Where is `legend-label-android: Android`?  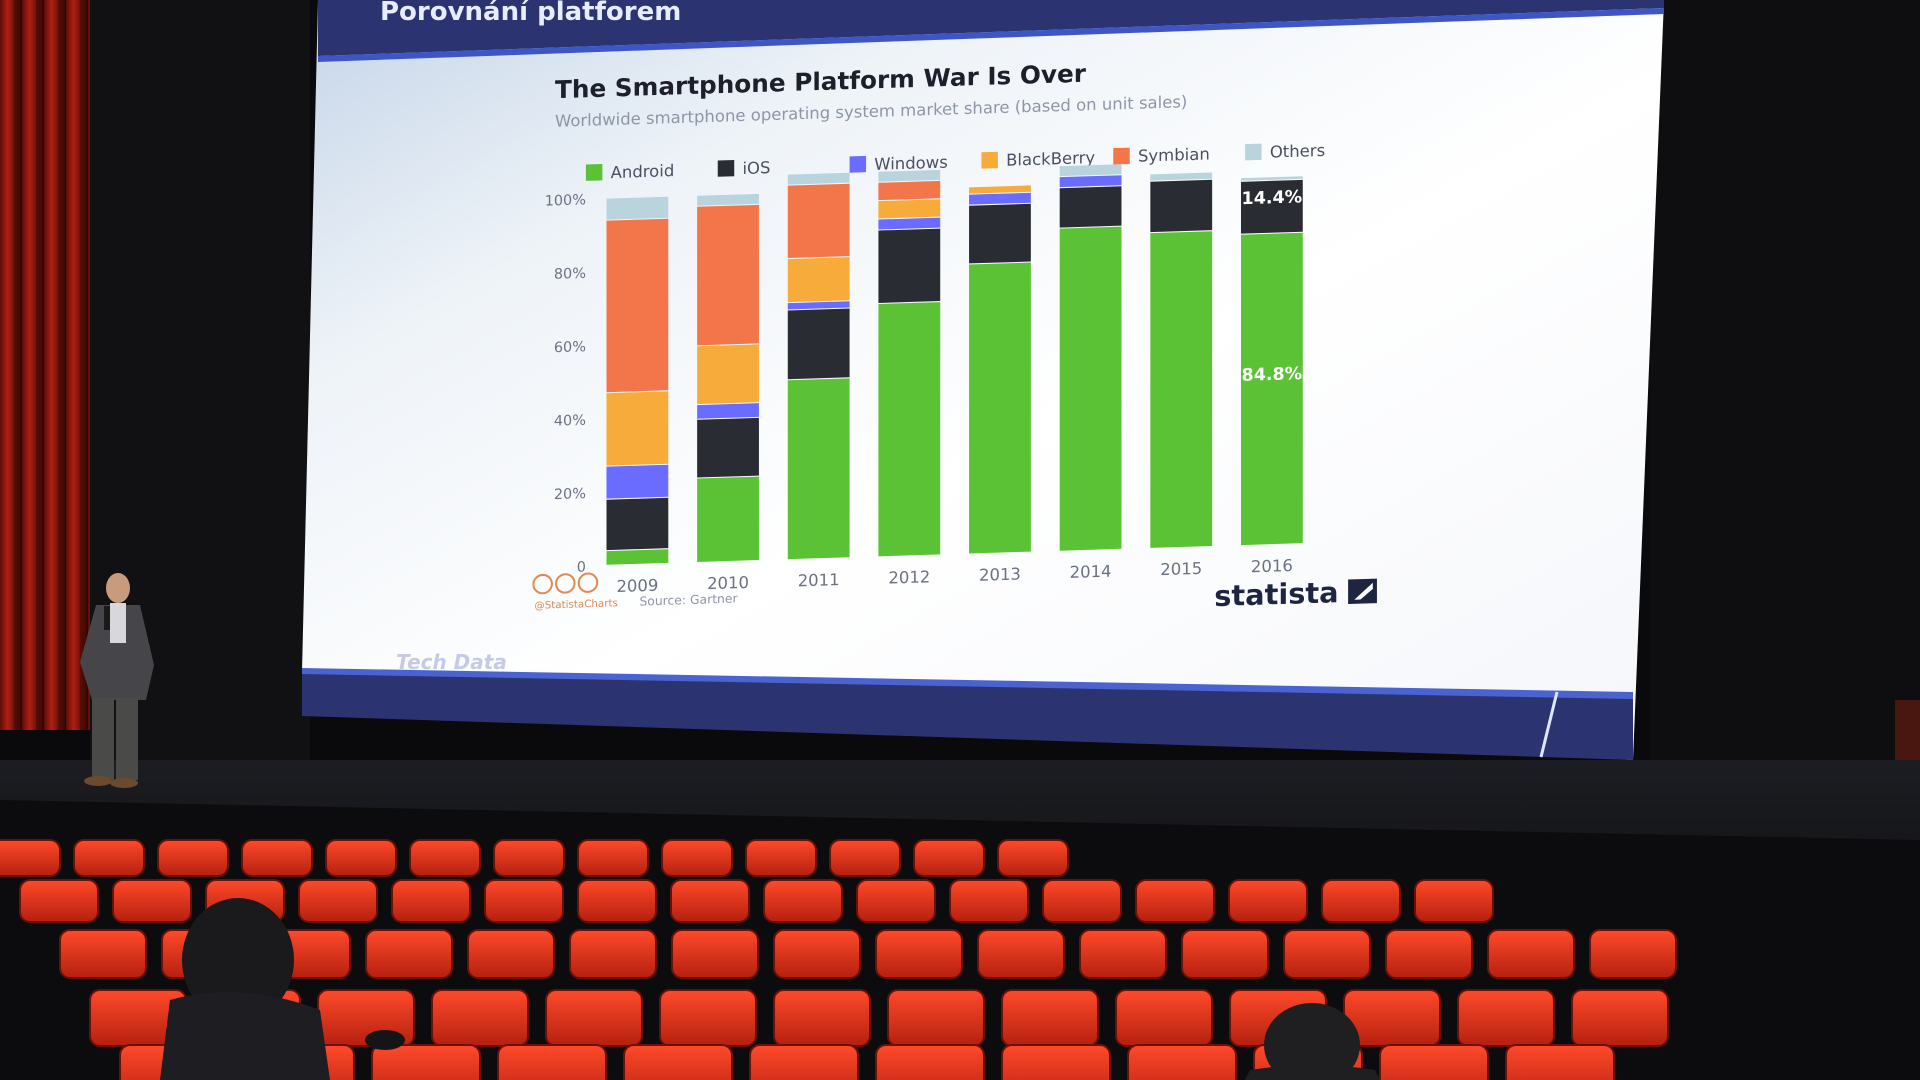
legend-label-android: Android is located at coordinates (643, 171).